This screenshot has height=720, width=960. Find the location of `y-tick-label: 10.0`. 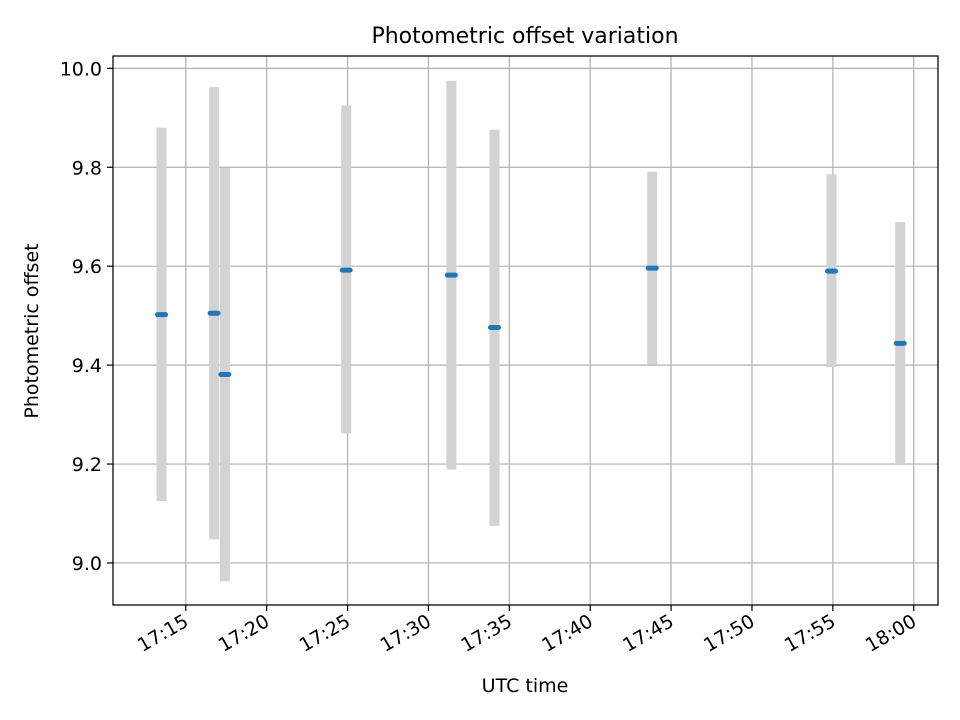

y-tick-label: 10.0 is located at coordinates (81, 69).